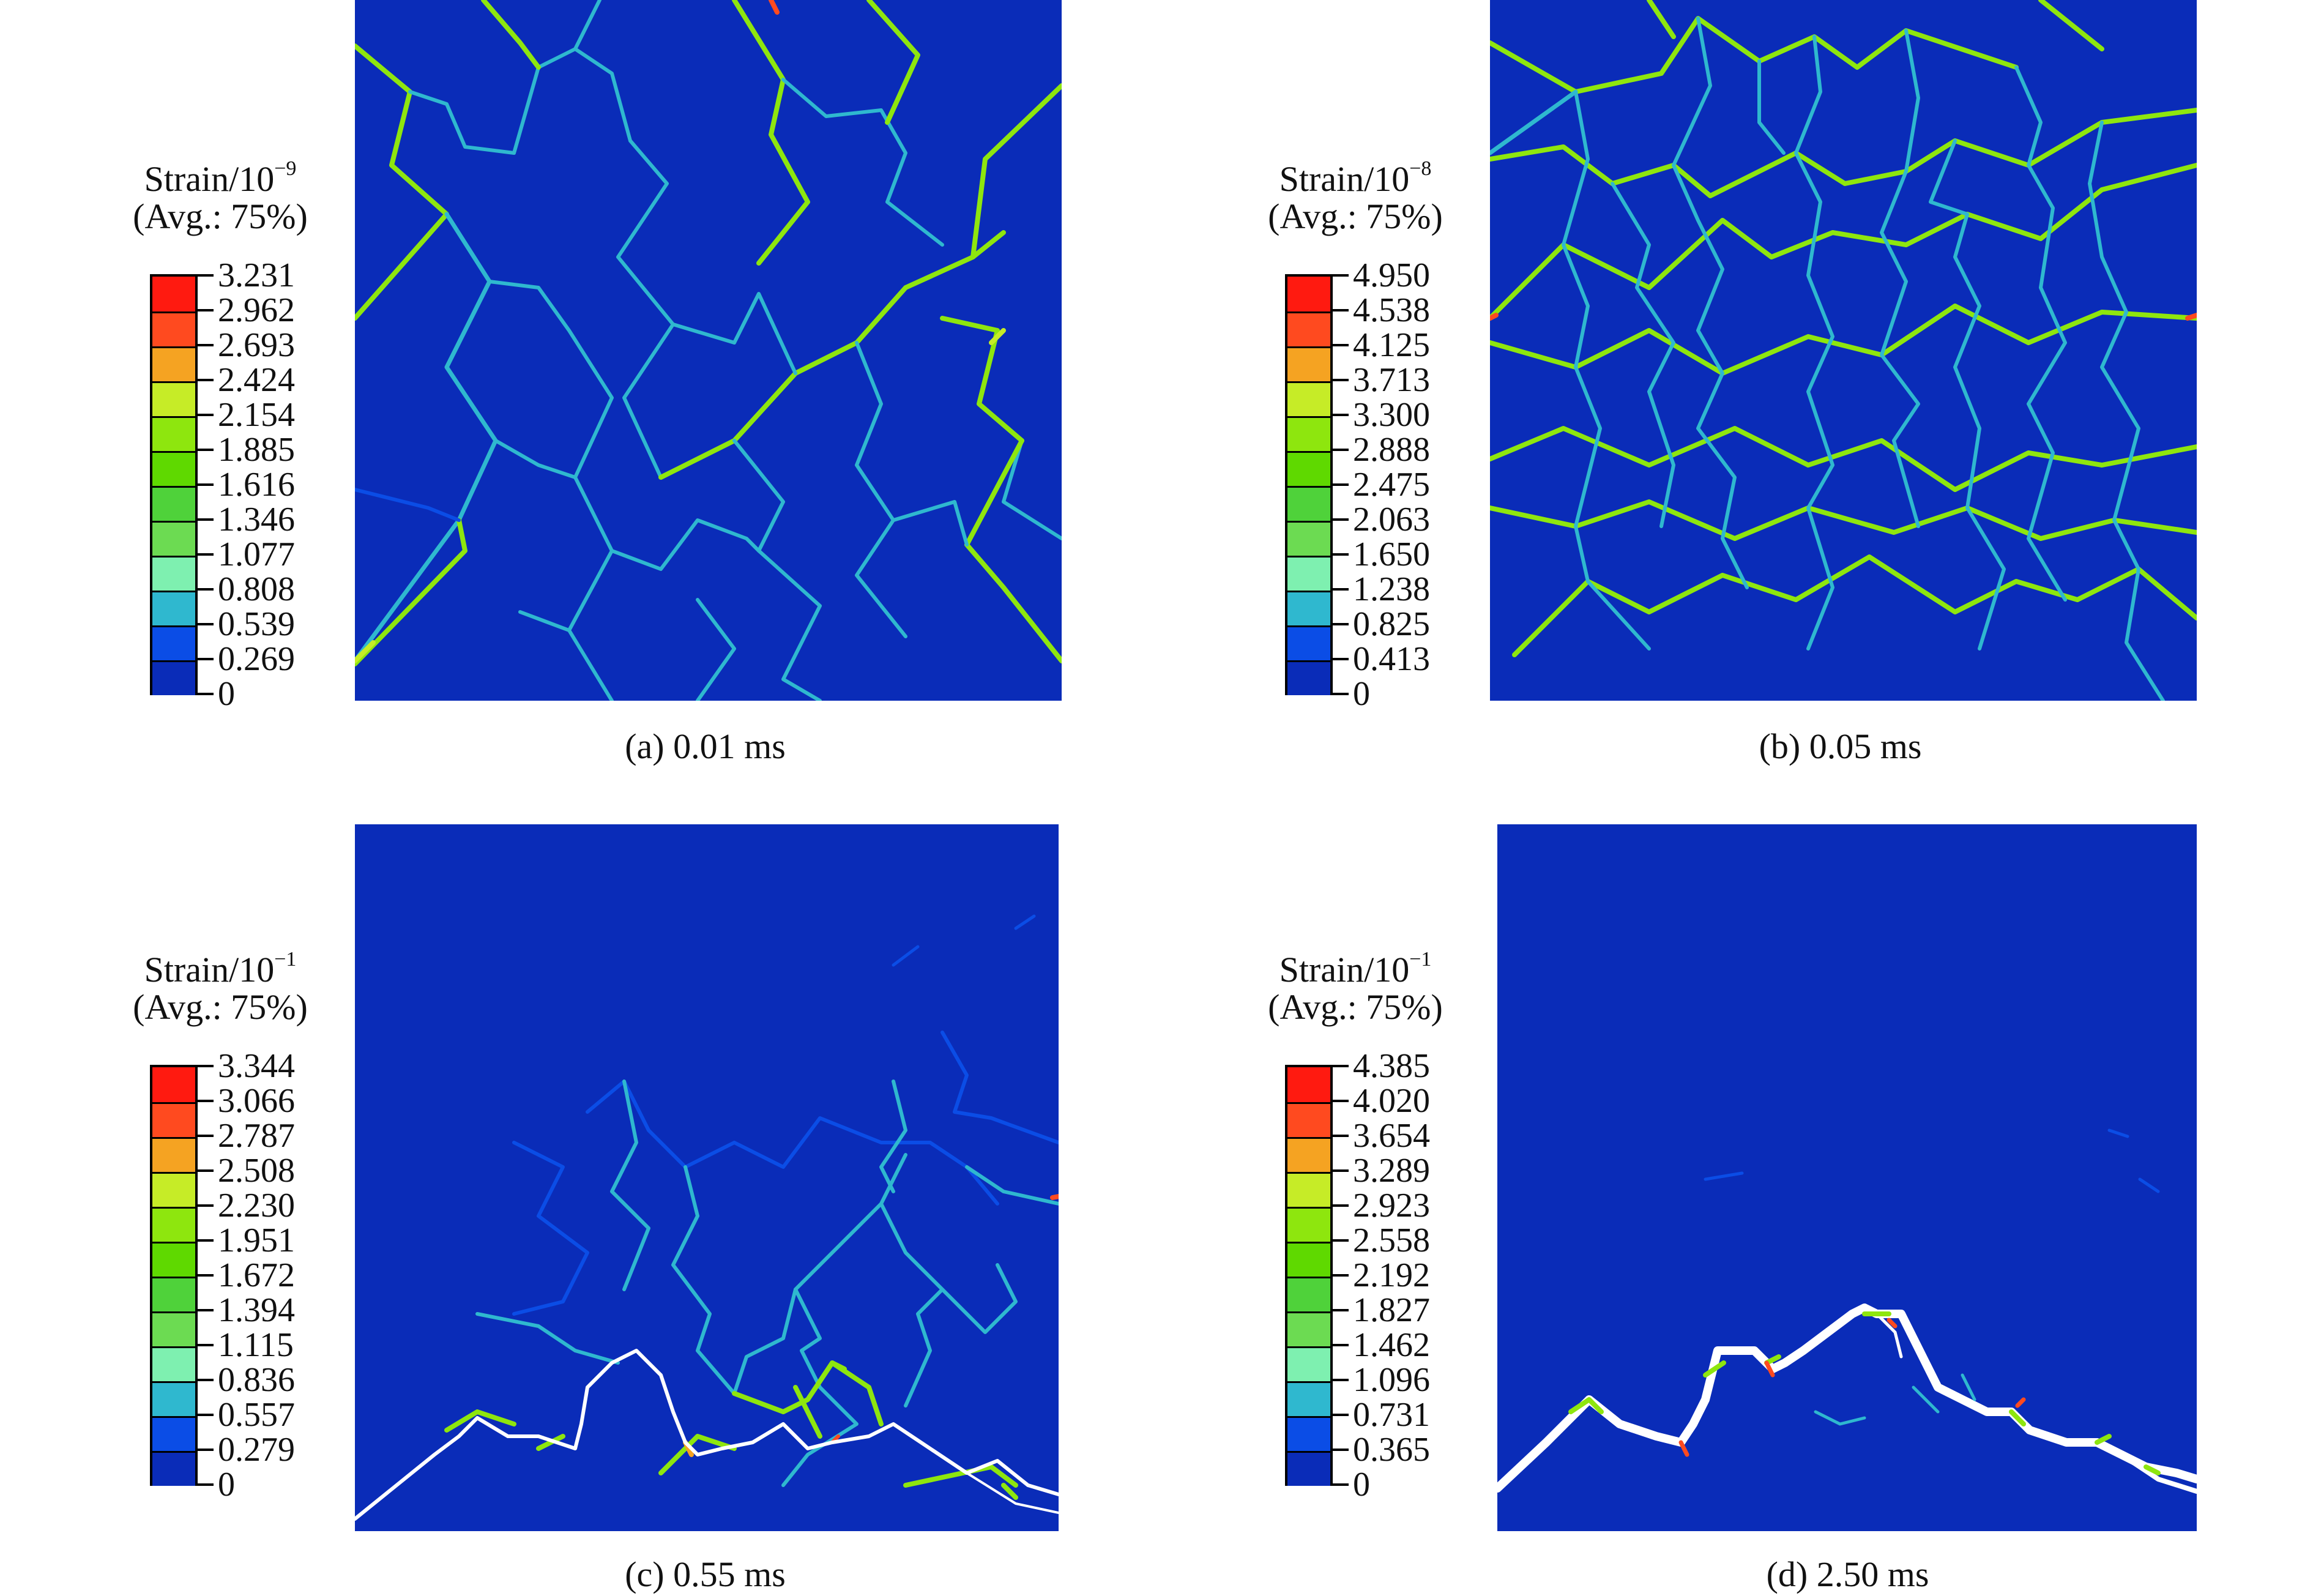  What do you see at coordinates (1392, 450) in the screenshot?
I see `colorbar-tick-label: 2.888` at bounding box center [1392, 450].